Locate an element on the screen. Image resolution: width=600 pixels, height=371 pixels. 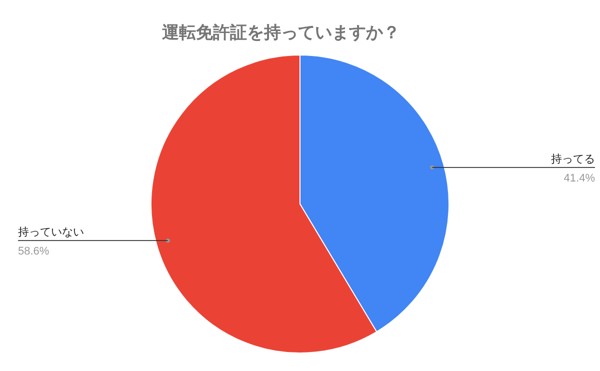
title: 運転免許証を持っていますか？ is located at coordinates (281, 32).